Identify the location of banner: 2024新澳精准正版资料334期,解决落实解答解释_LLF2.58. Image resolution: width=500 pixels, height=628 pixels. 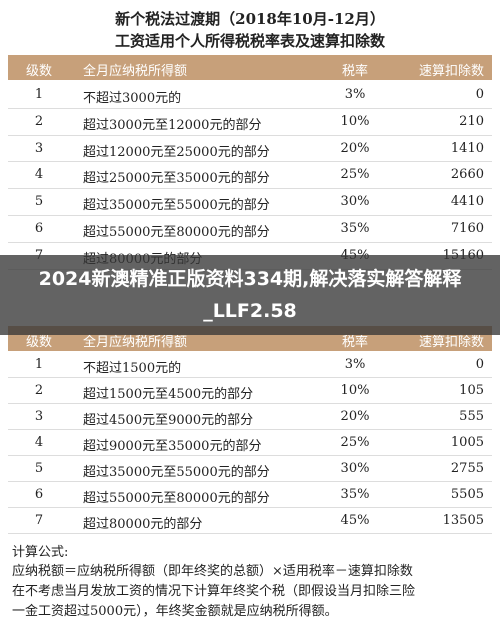
(250, 295).